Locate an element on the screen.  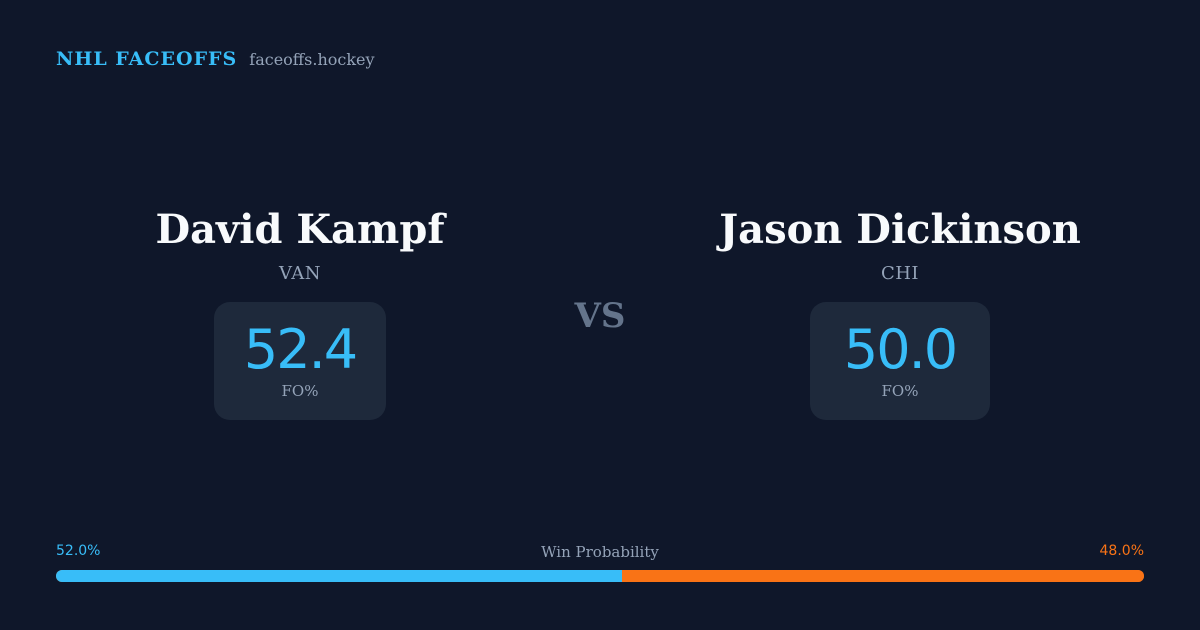
faceoff-percentage-left: 52.4 is located at coordinates (300, 349).